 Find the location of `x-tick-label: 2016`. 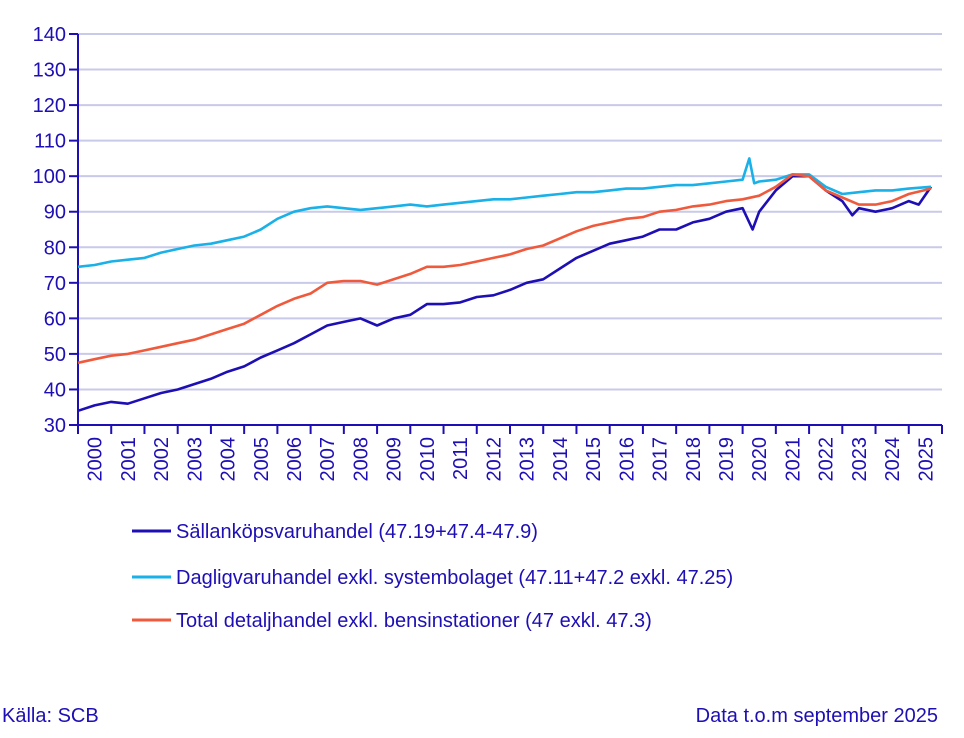

x-tick-label: 2016 is located at coordinates (627, 459).